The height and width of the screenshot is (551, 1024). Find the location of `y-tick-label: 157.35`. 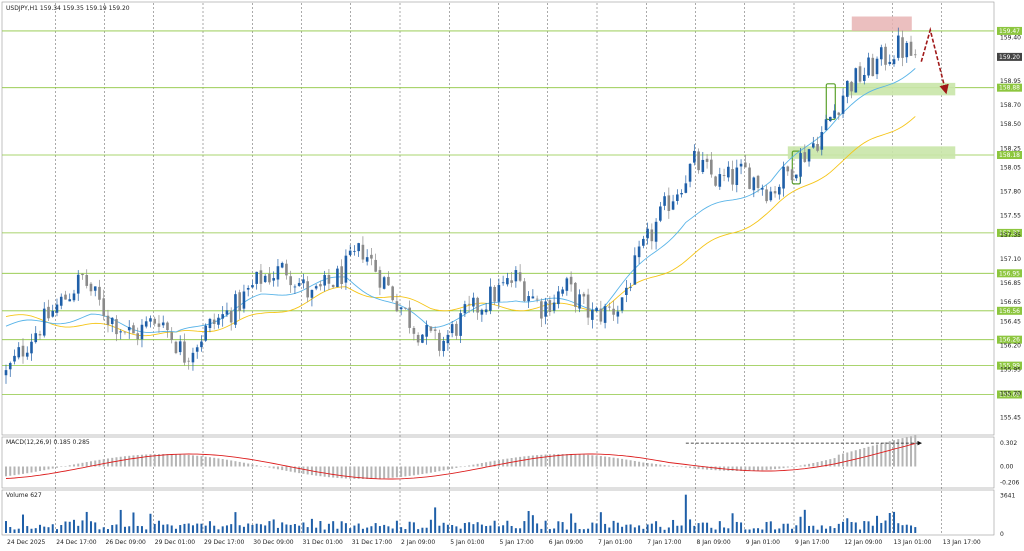

y-tick-label: 157.35 is located at coordinates (1010, 235).